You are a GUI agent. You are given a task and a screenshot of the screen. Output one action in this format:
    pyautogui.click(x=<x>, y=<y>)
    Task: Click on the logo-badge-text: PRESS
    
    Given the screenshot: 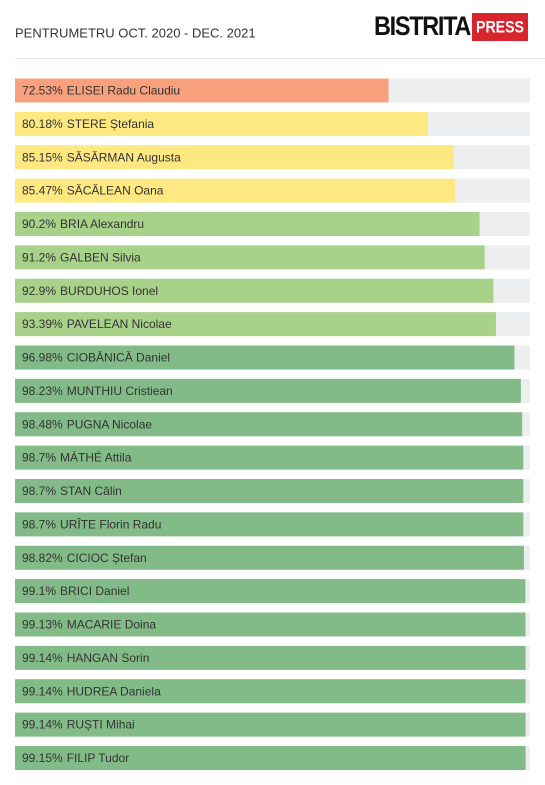 What is the action you would take?
    pyautogui.click(x=500, y=26)
    